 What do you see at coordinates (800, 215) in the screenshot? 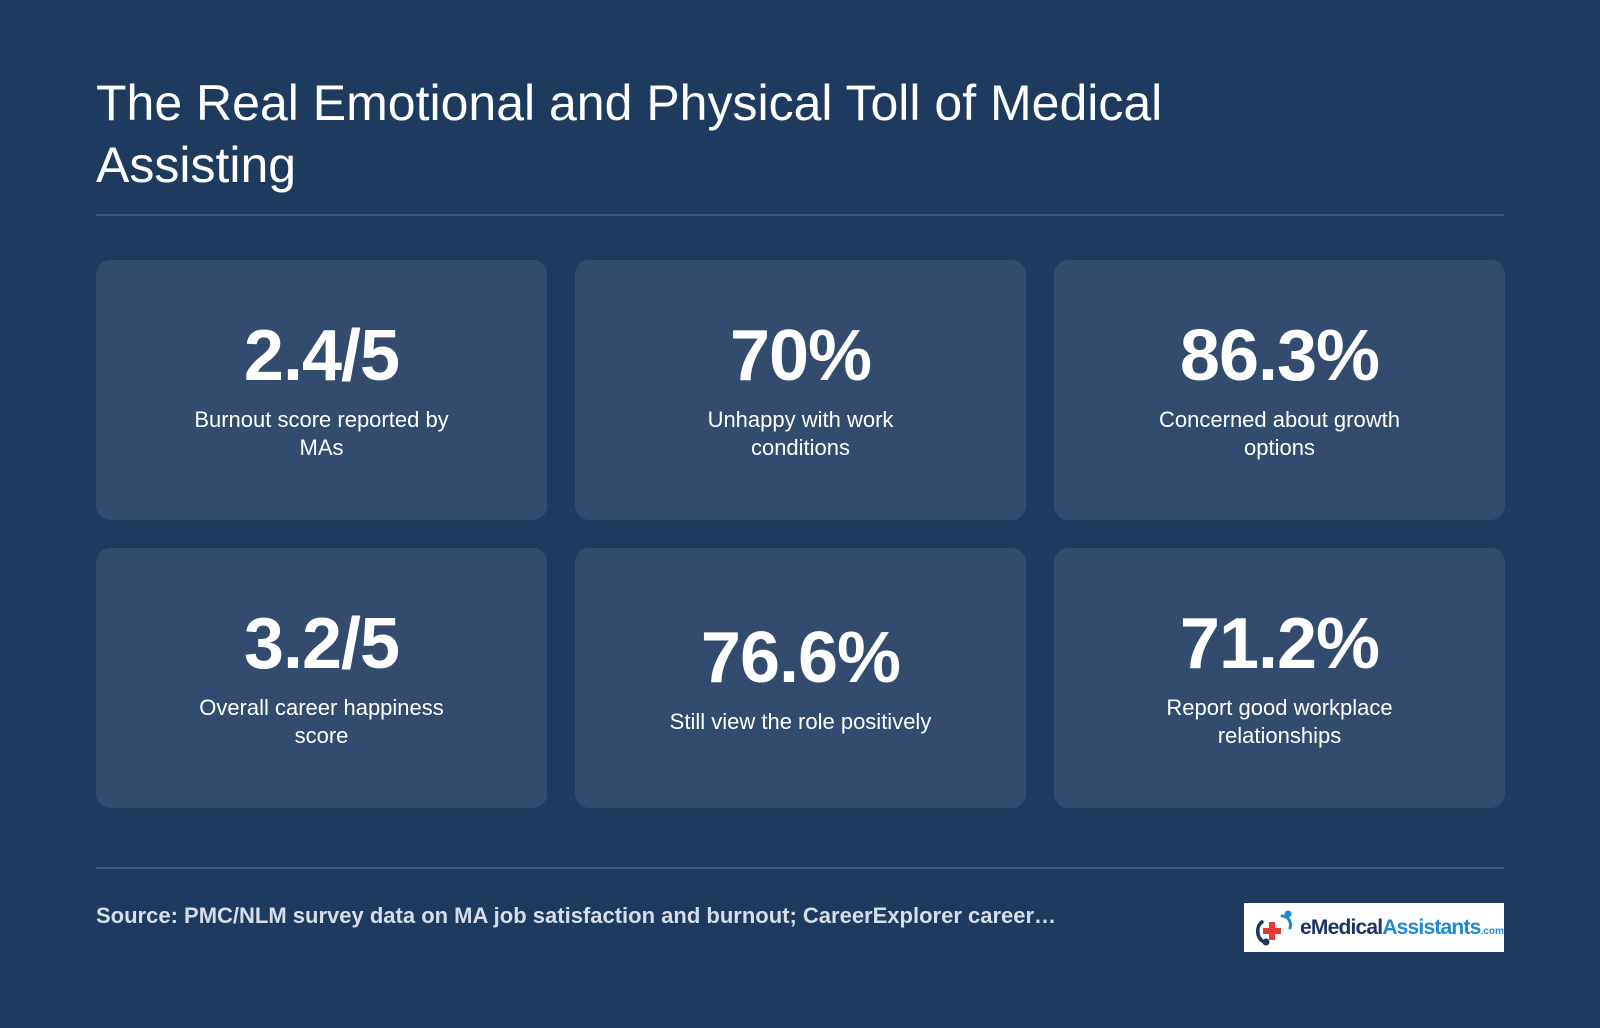
I see `title-divider` at bounding box center [800, 215].